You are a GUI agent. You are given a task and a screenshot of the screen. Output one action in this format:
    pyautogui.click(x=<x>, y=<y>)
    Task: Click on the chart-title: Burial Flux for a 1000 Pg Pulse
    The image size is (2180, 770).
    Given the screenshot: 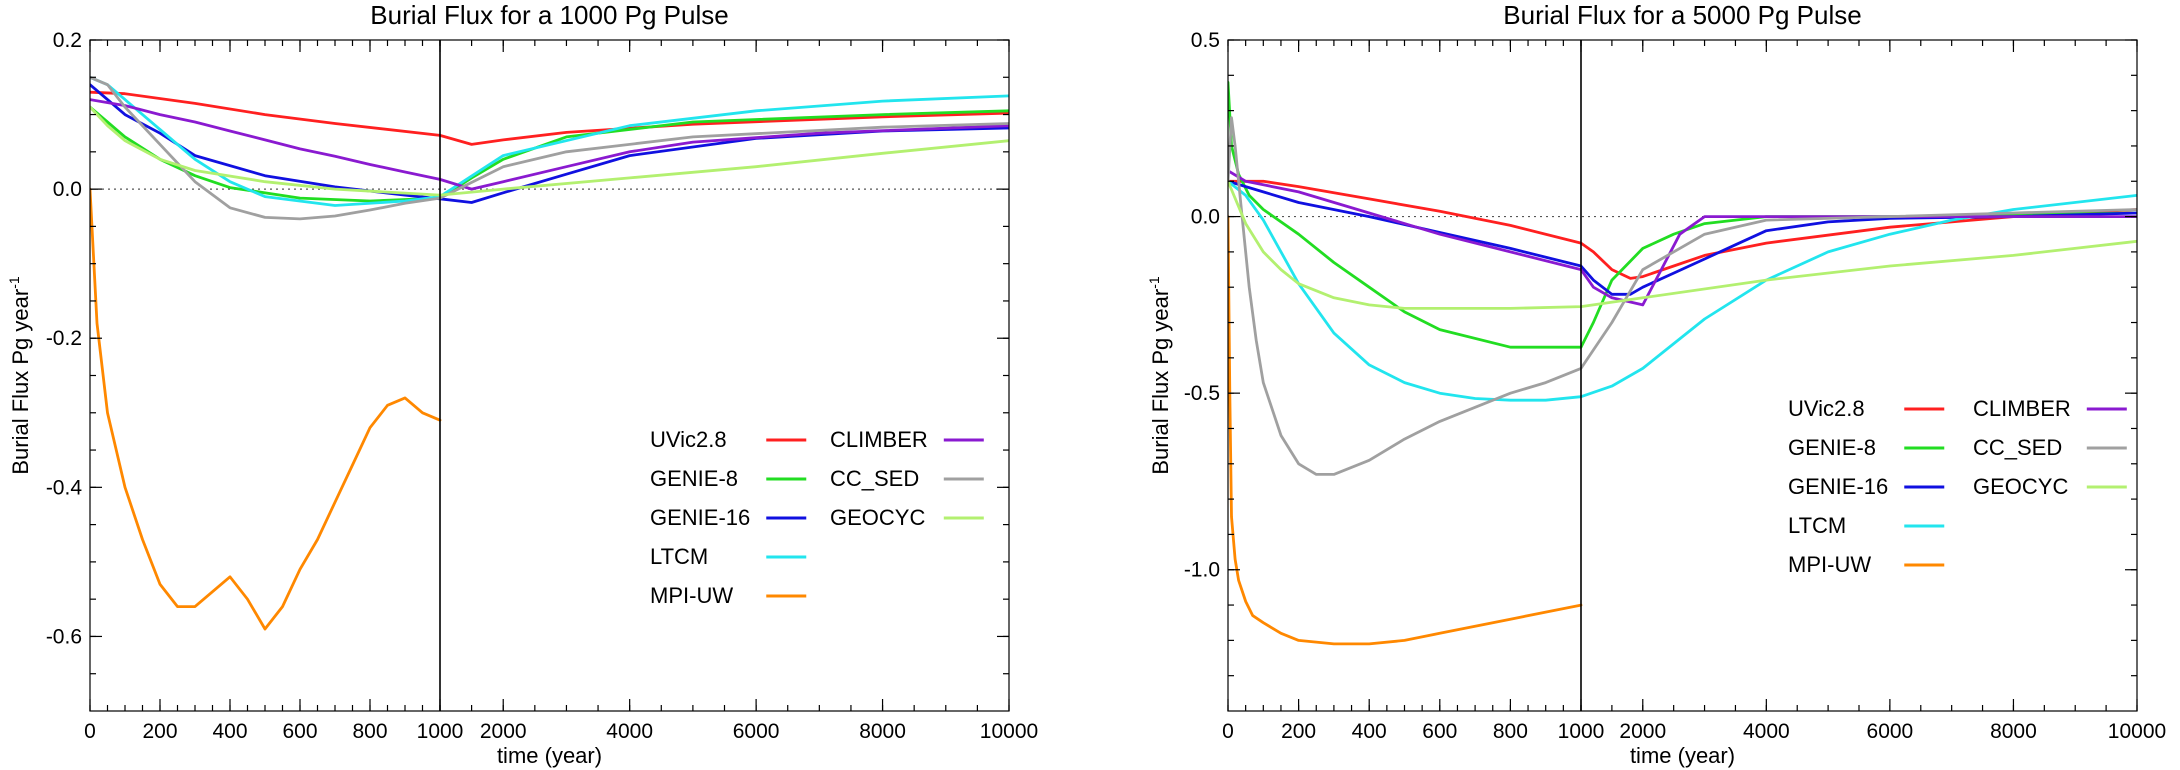 What is the action you would take?
    pyautogui.click(x=549, y=15)
    